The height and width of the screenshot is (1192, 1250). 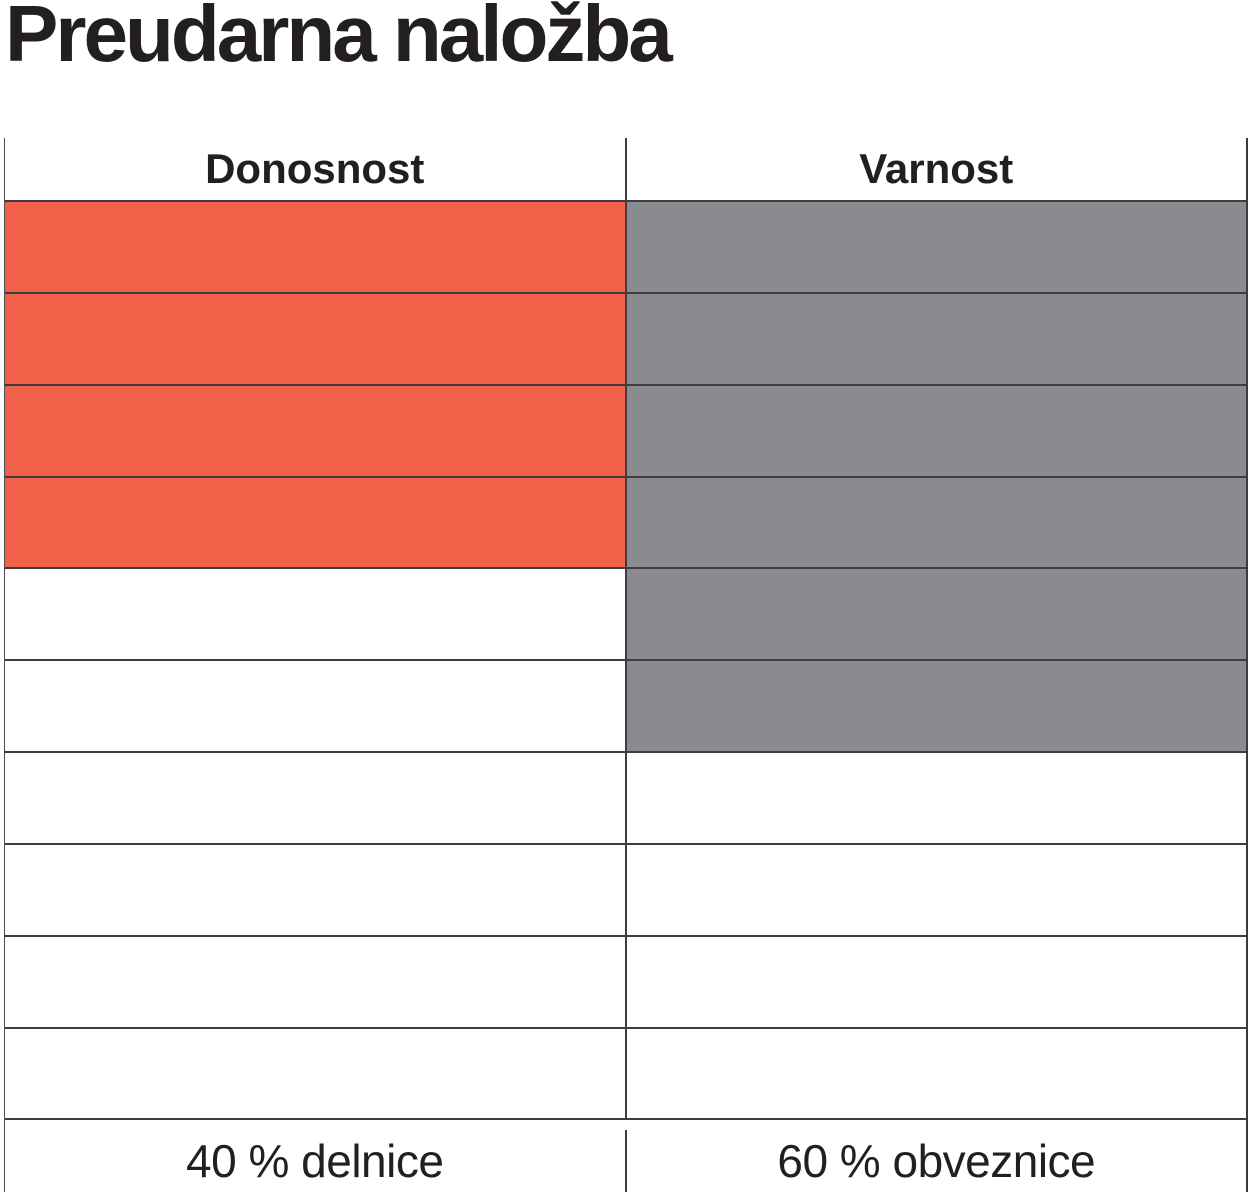 I want to click on footer-label-obveznice: 60 % obveznice, so click(x=936, y=1161).